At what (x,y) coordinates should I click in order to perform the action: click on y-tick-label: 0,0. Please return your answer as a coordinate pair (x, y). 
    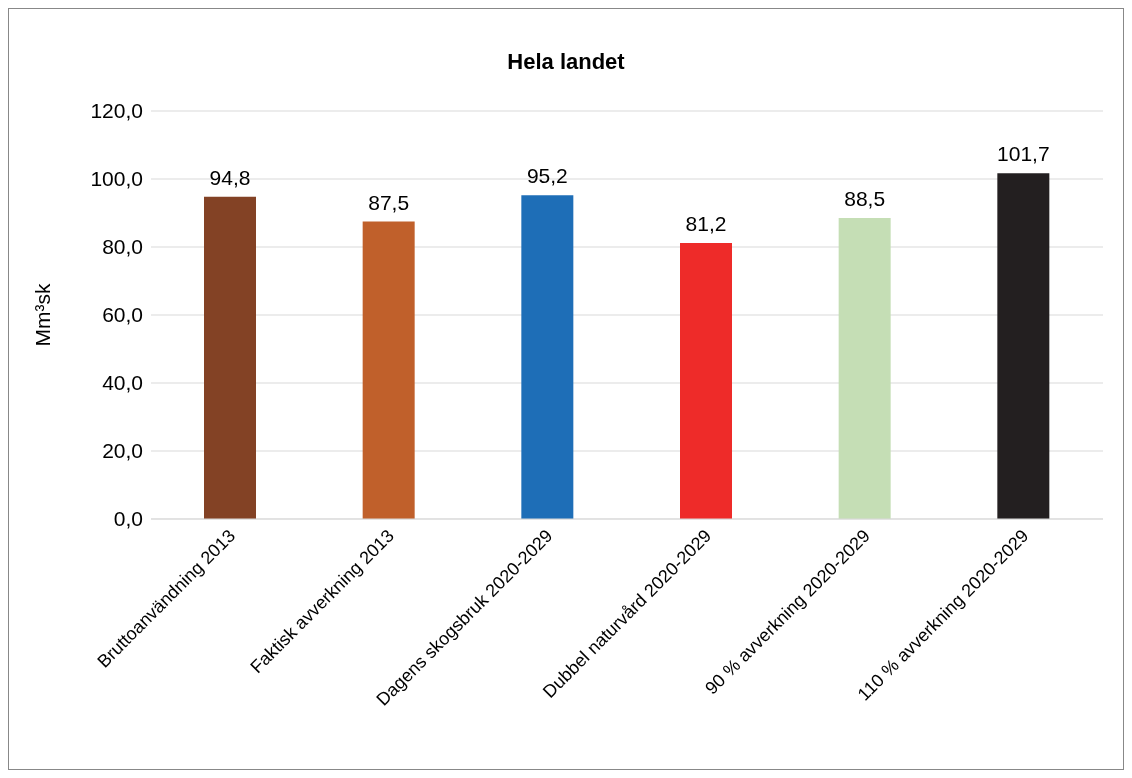
    Looking at the image, I should click on (128, 519).